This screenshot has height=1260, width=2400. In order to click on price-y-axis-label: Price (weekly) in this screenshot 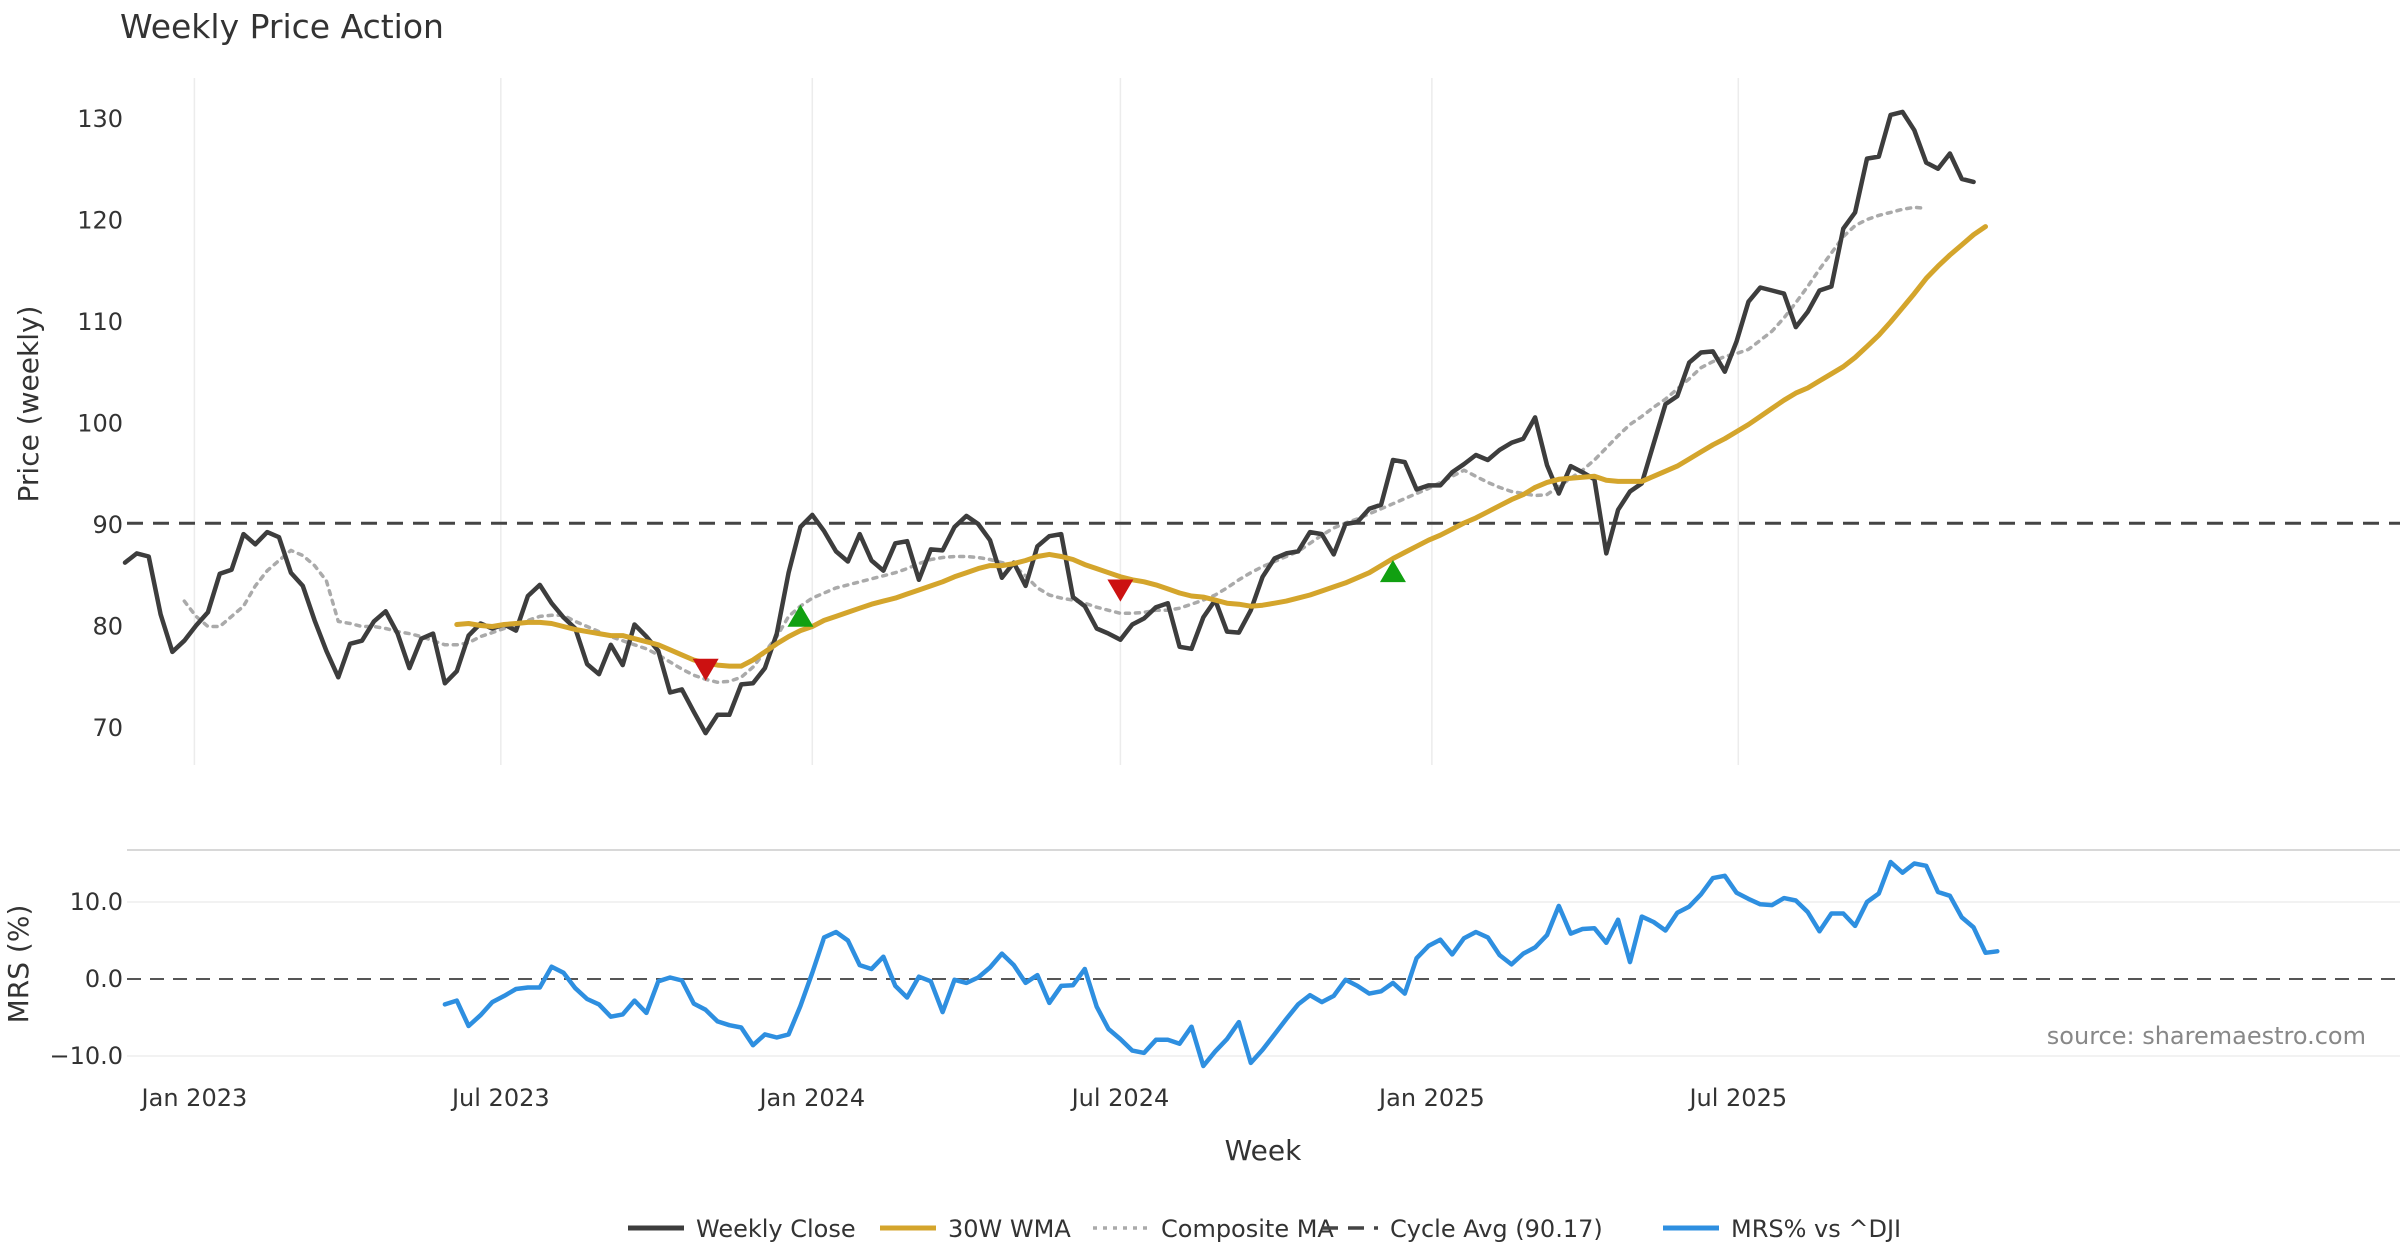, I will do `click(28, 404)`.